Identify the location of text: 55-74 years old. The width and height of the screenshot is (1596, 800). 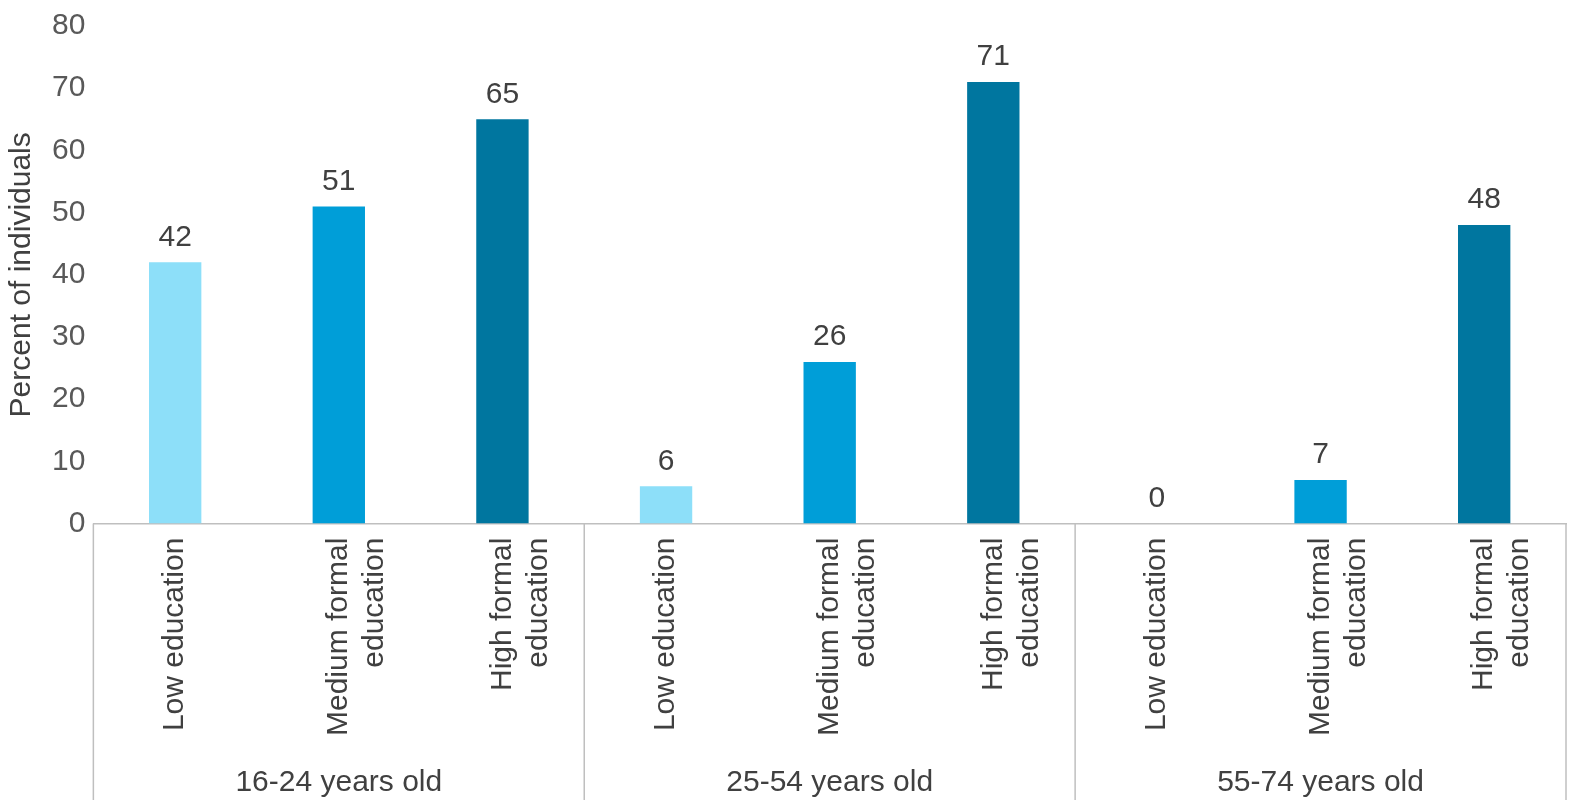
(1320, 781).